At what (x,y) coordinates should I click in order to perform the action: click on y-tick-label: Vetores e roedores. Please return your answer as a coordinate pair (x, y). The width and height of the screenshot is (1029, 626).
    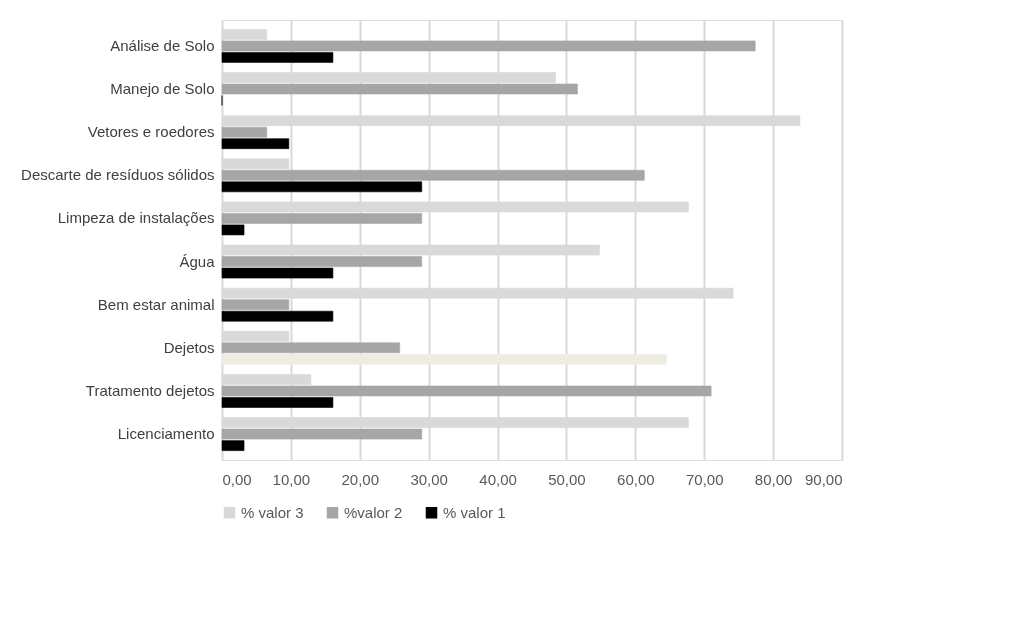
    Looking at the image, I should click on (151, 132).